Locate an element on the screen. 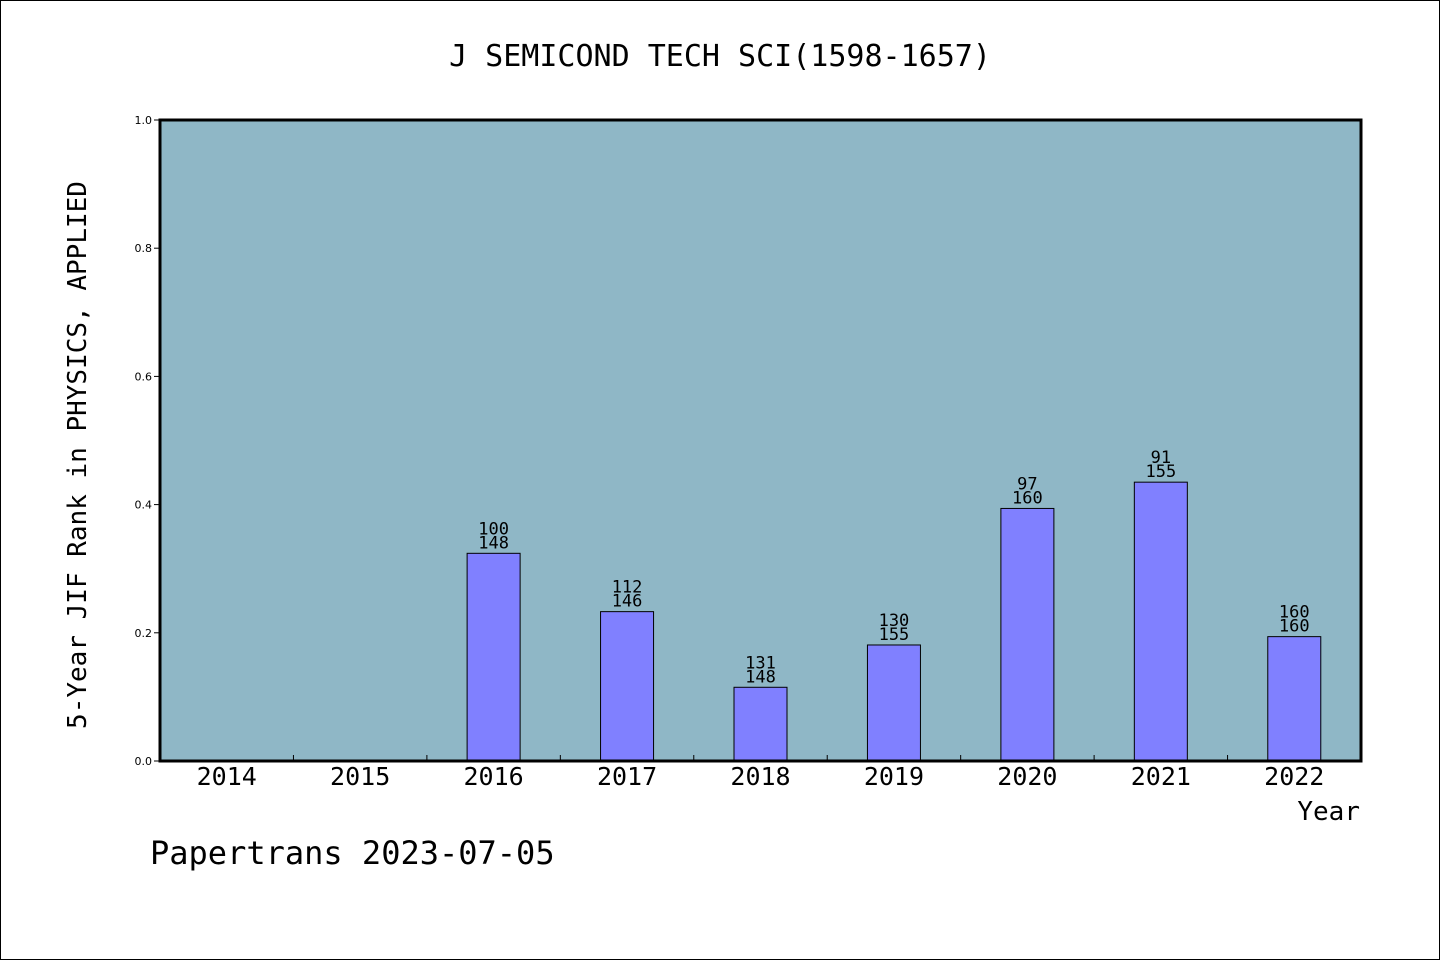  y-tick-label: 0.4 is located at coordinates (144, 505).